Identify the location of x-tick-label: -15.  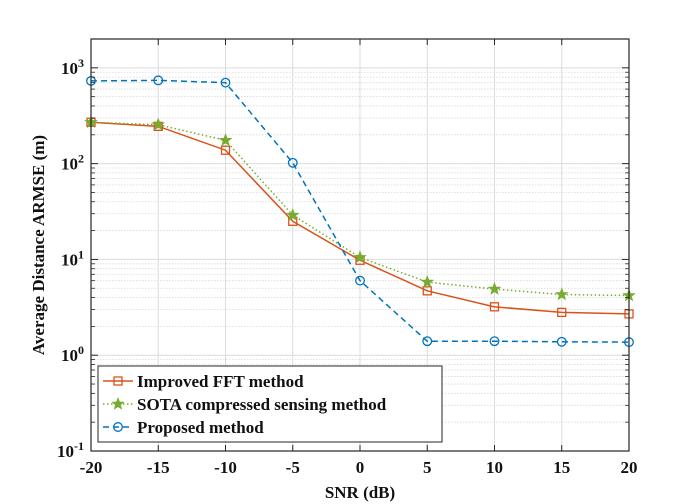
(158, 467).